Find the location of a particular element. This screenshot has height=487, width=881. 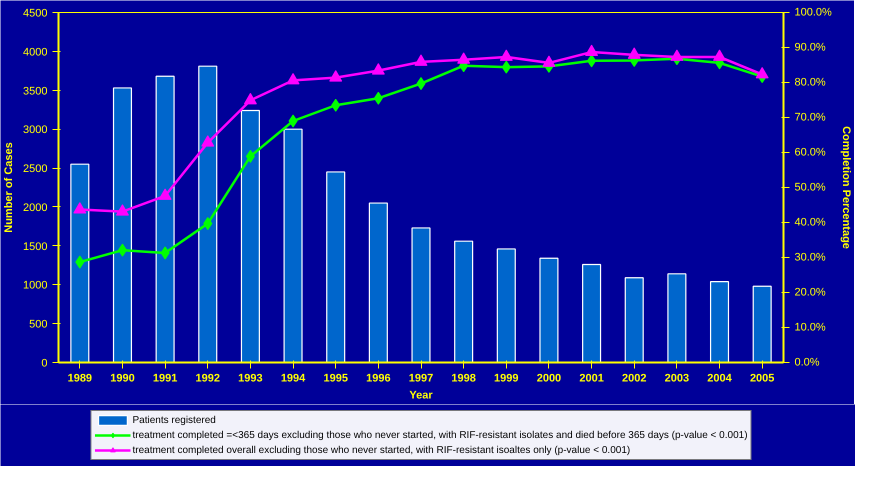

x-tick-label: 1994 is located at coordinates (293, 378).